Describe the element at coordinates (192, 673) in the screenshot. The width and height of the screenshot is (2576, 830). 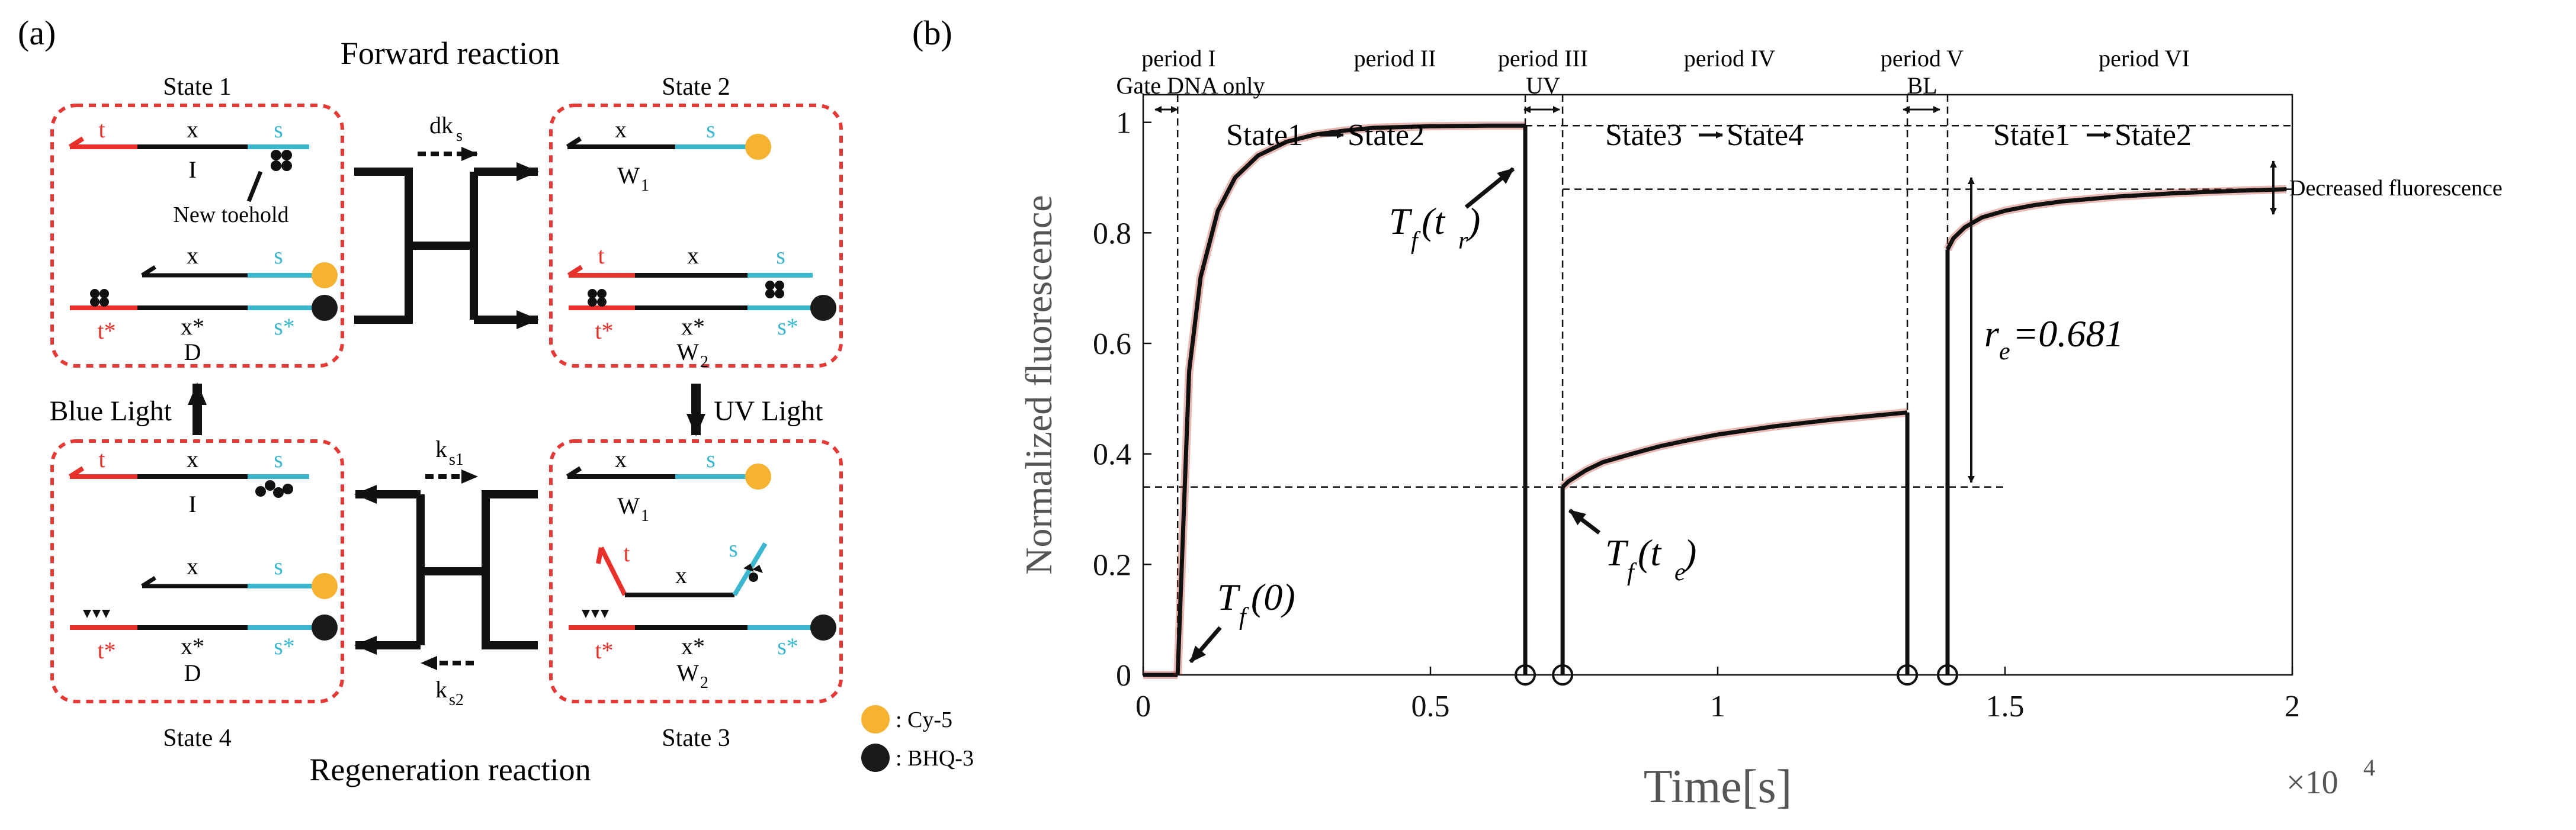
I see `strand-D: D` at that location.